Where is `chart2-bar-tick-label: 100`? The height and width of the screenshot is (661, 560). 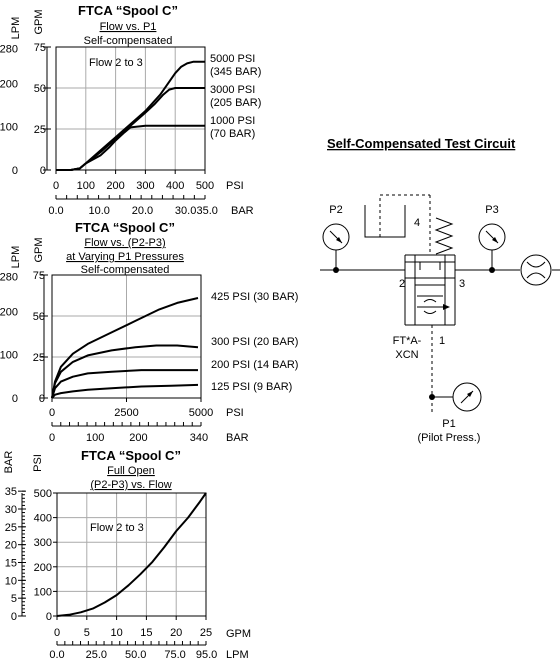
chart2-bar-tick-label: 100 is located at coordinates (95, 438).